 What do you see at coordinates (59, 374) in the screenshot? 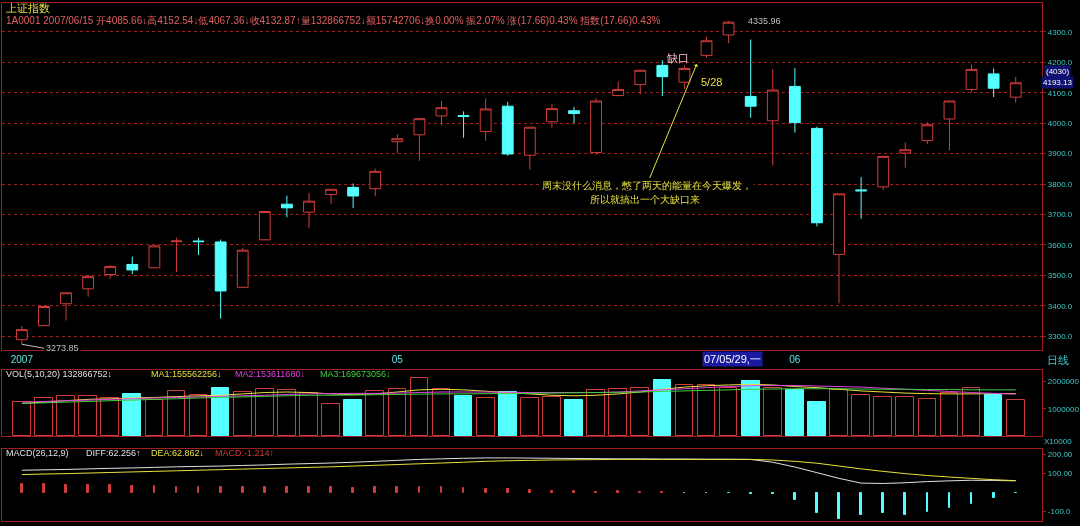
I see `chart-title: VOL(5,10,20) 132866752↓` at bounding box center [59, 374].